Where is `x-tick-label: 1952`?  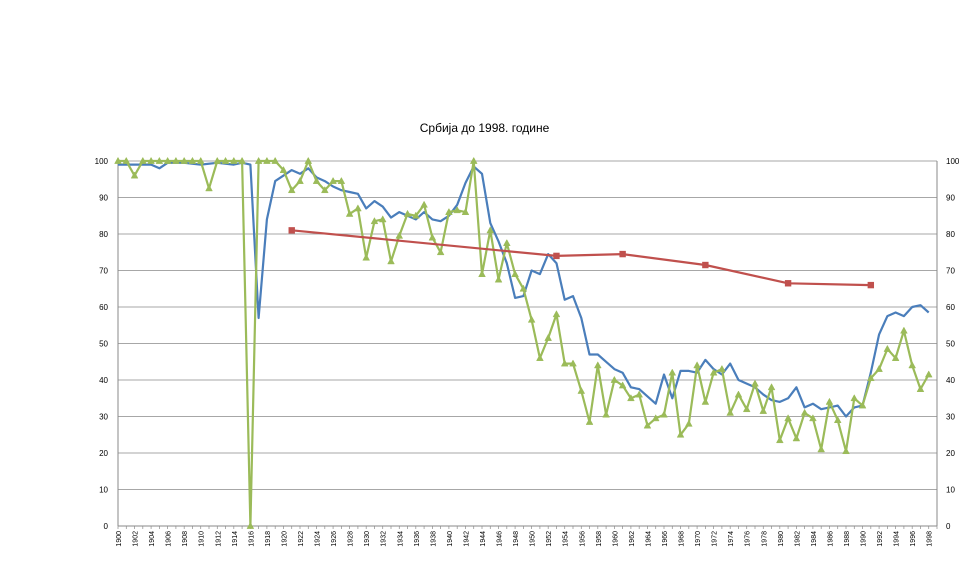
x-tick-label: 1952 is located at coordinates (549, 539).